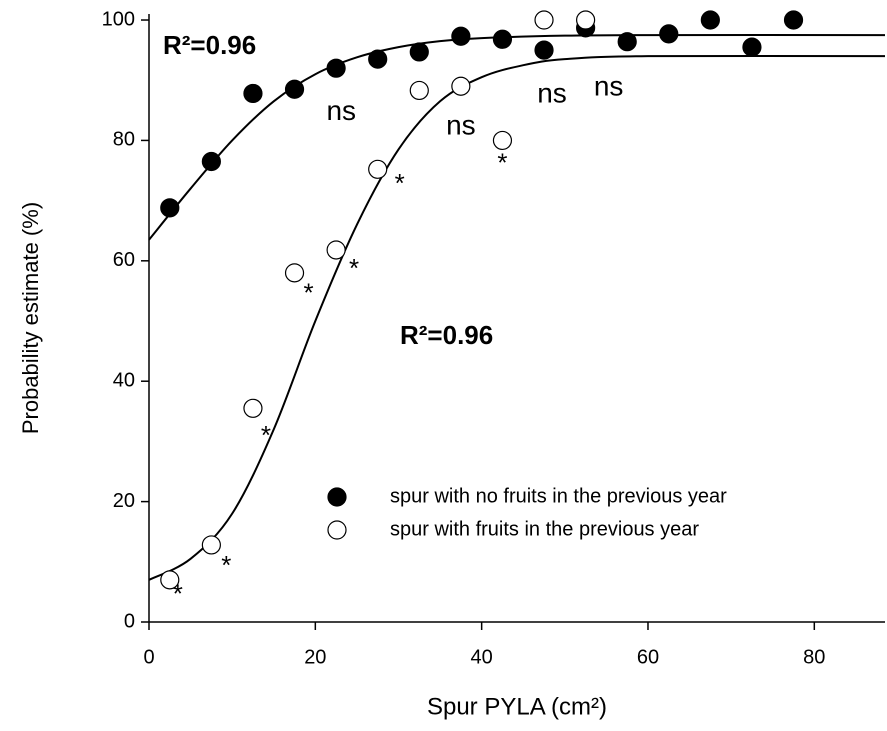 The image size is (887, 731). I want to click on x-tick-label: 40, so click(482, 657).